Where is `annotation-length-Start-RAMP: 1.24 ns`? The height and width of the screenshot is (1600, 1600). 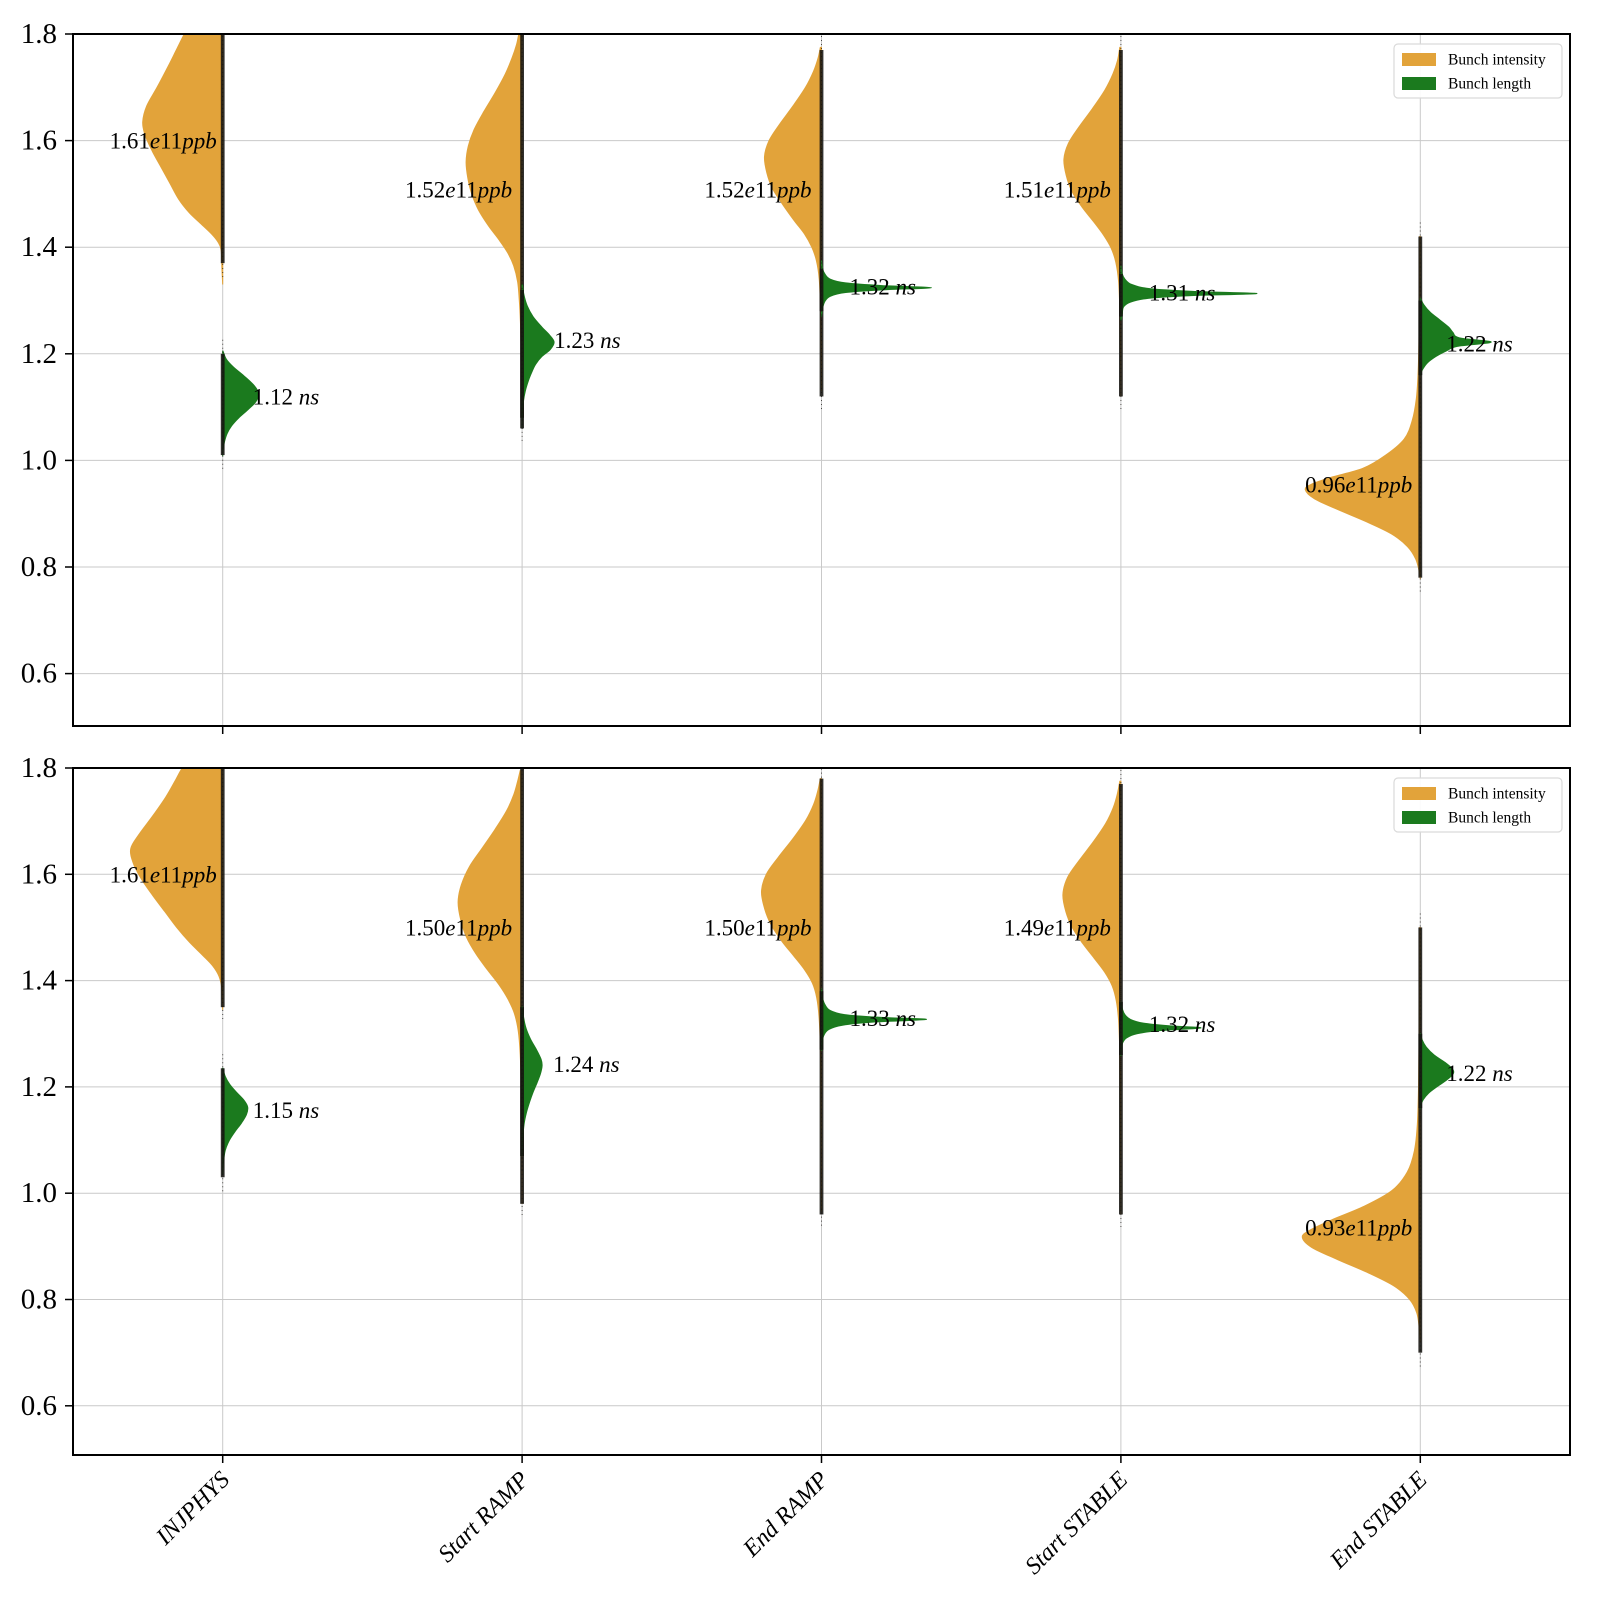
annotation-length-Start-RAMP: 1.24 ns is located at coordinates (586, 1064).